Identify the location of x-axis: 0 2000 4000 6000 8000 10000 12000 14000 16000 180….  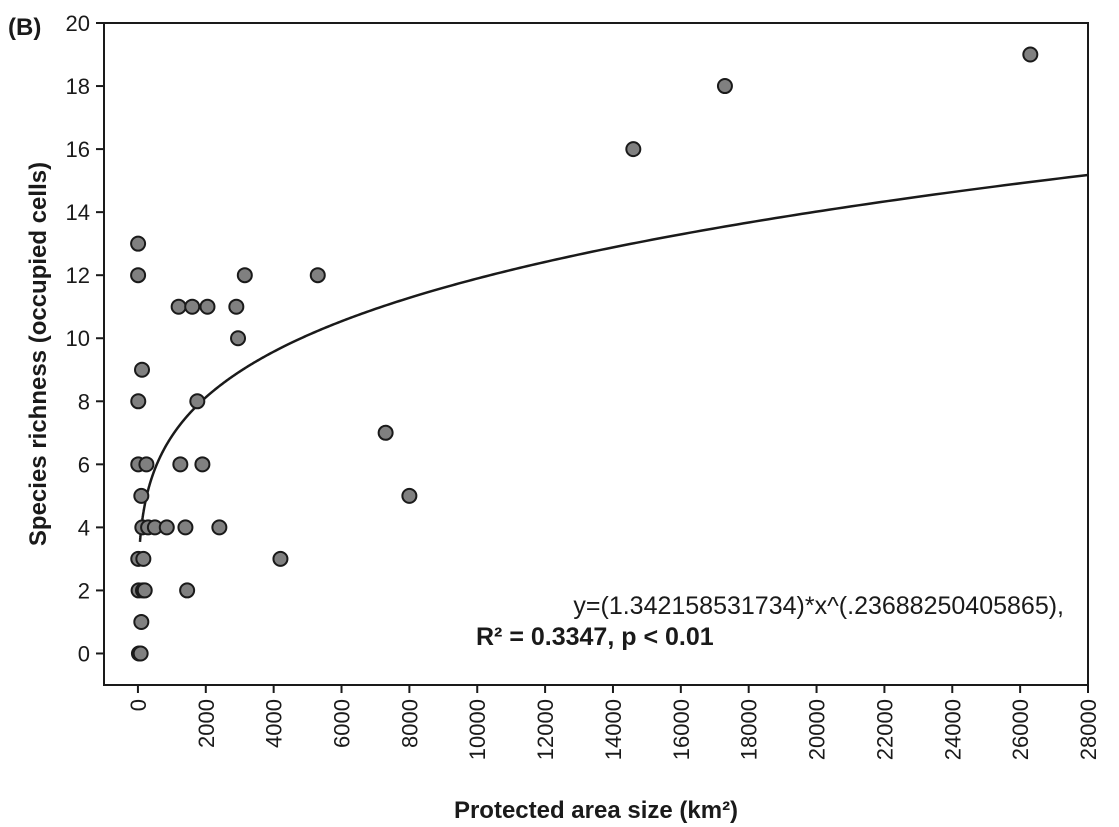
(613, 722).